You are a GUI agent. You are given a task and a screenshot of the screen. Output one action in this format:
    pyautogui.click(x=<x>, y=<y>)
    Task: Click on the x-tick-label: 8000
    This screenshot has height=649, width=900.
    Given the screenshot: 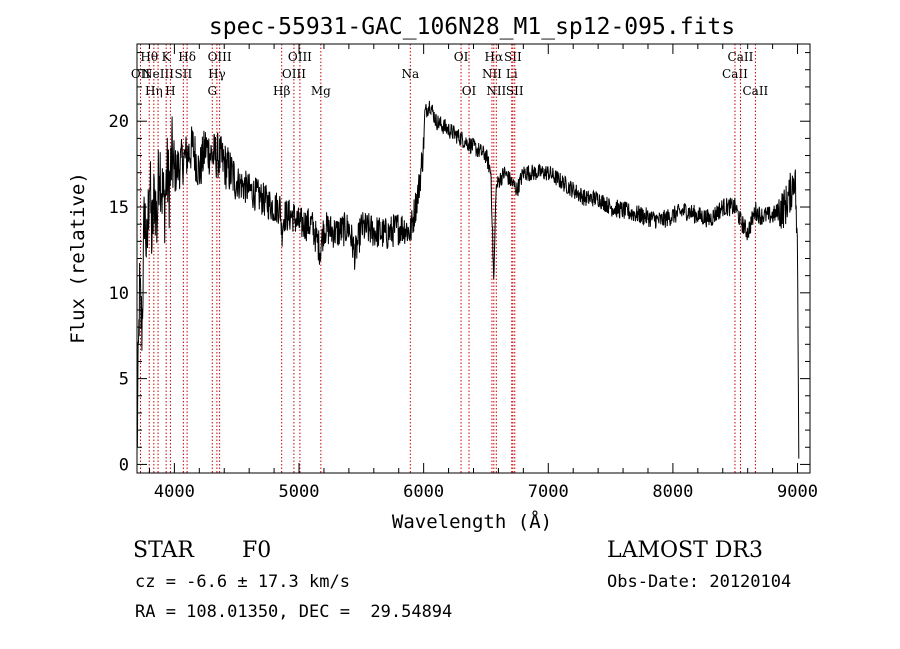 What is the action you would take?
    pyautogui.click(x=672, y=492)
    